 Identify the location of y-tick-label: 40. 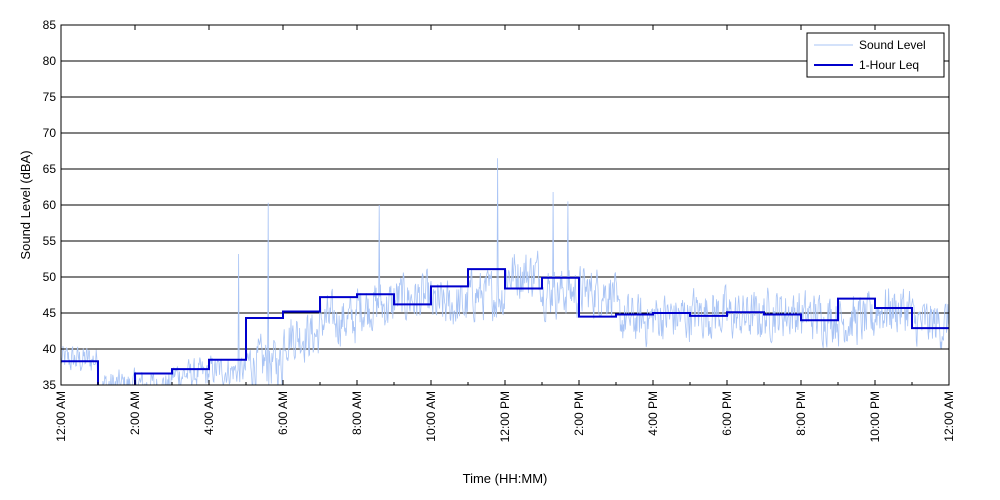
(50, 349).